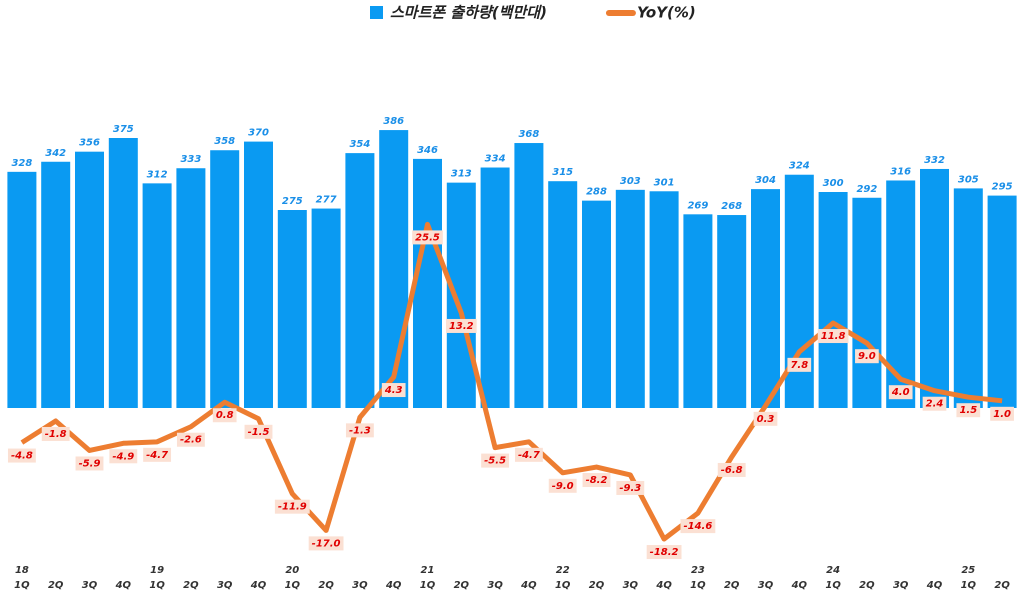 This screenshot has width=1024, height=610. Describe the element at coordinates (799, 365) in the screenshot. I see `line-label-text: 7.8` at that location.